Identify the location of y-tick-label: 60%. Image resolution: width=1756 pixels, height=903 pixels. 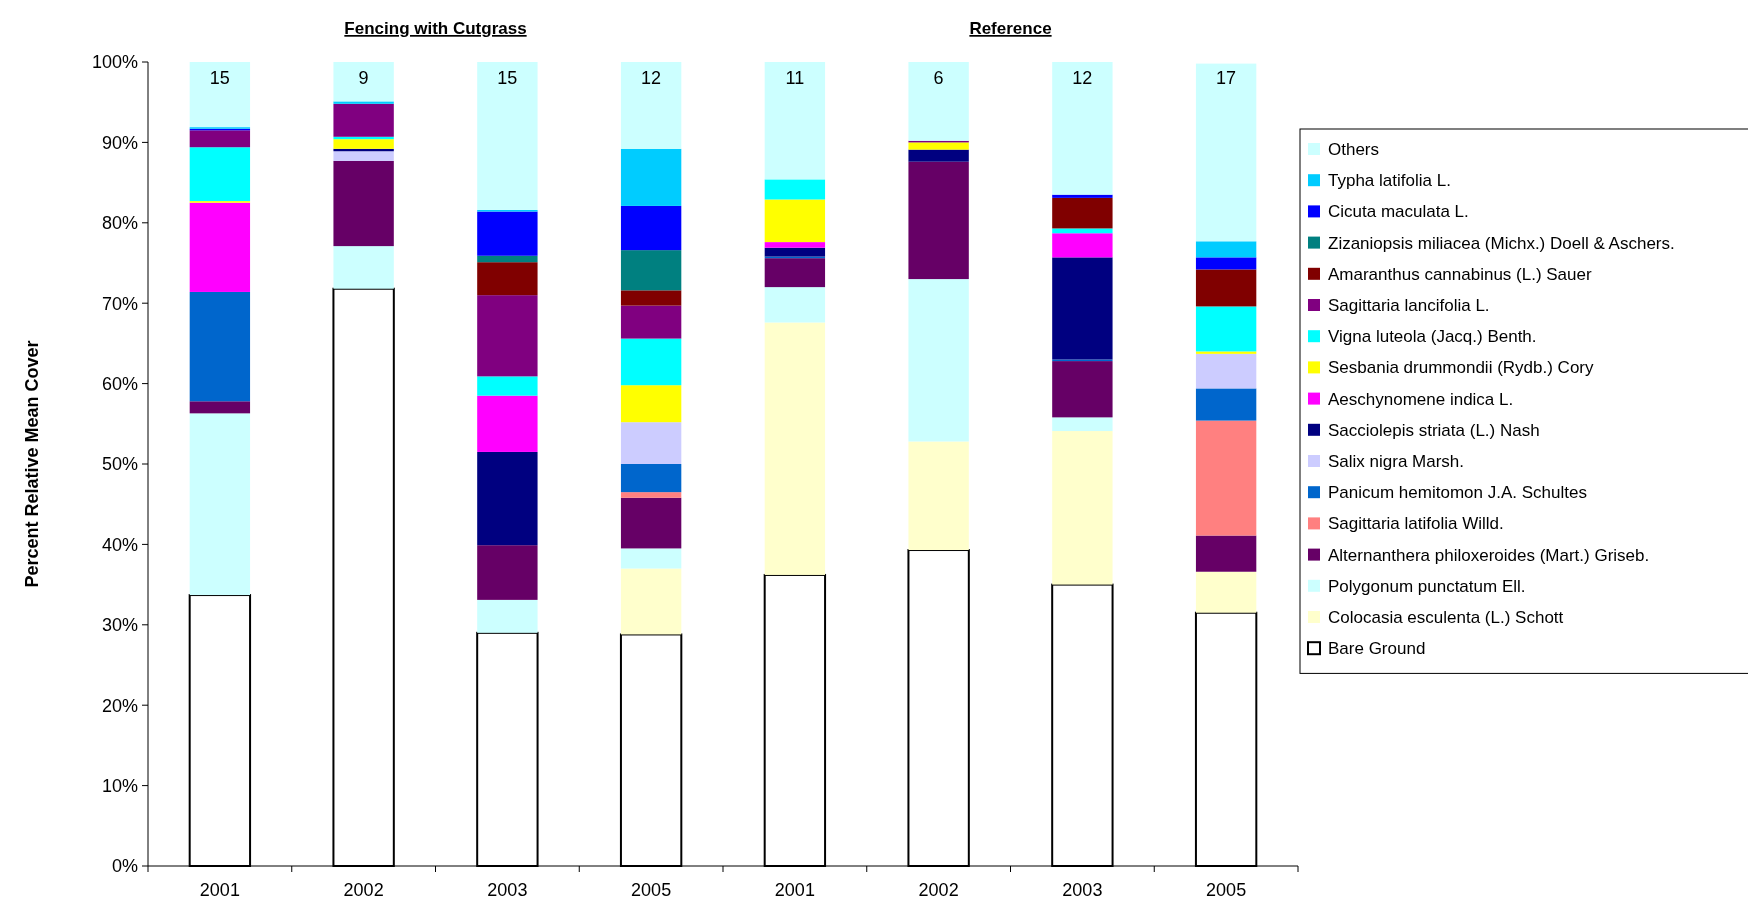
(119, 383).